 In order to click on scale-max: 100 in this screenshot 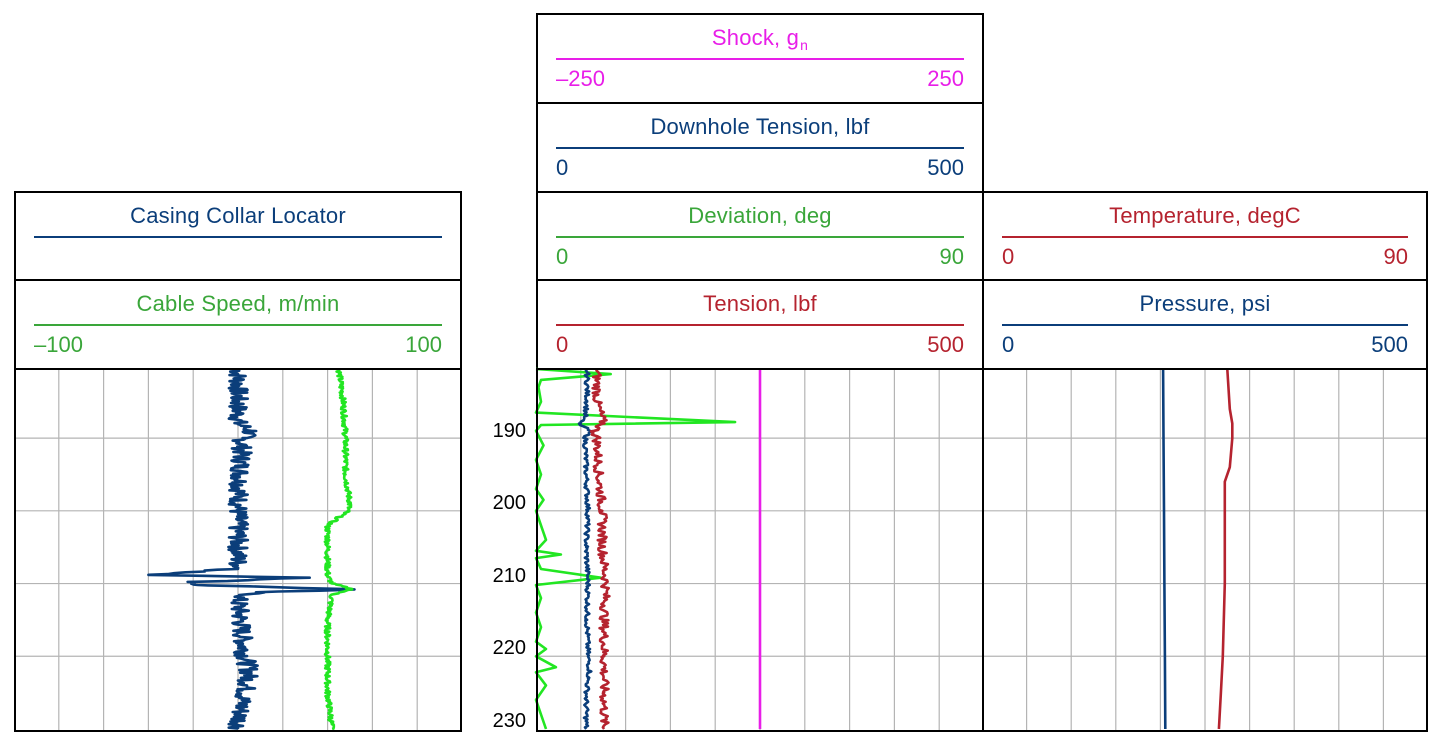, I will do `click(423, 344)`.